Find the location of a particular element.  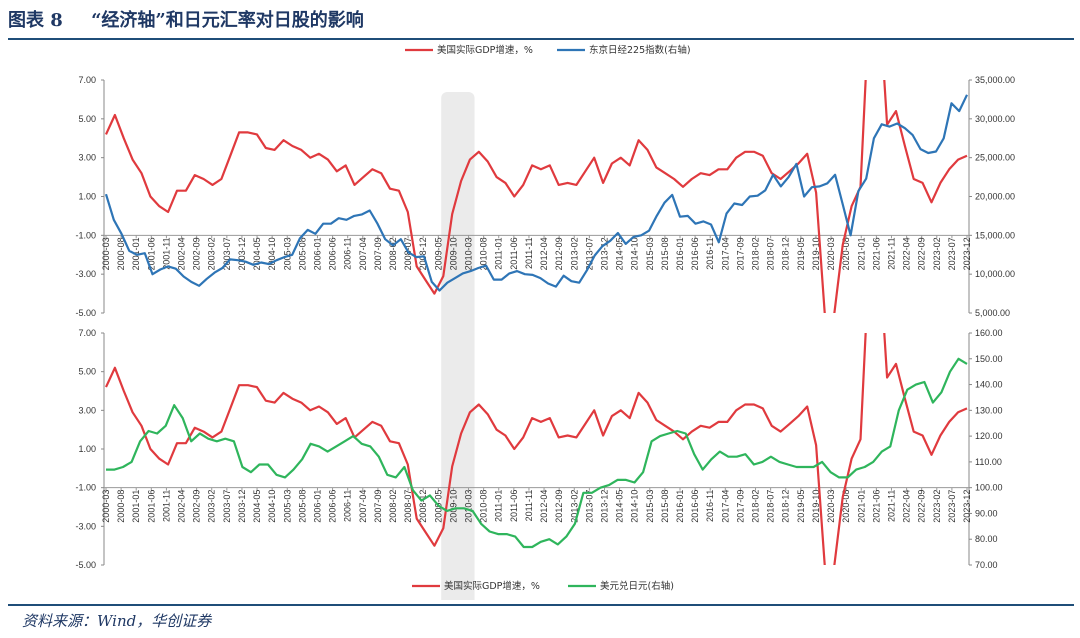

top-x-tick-label: 2000-03 is located at coordinates (106, 253).